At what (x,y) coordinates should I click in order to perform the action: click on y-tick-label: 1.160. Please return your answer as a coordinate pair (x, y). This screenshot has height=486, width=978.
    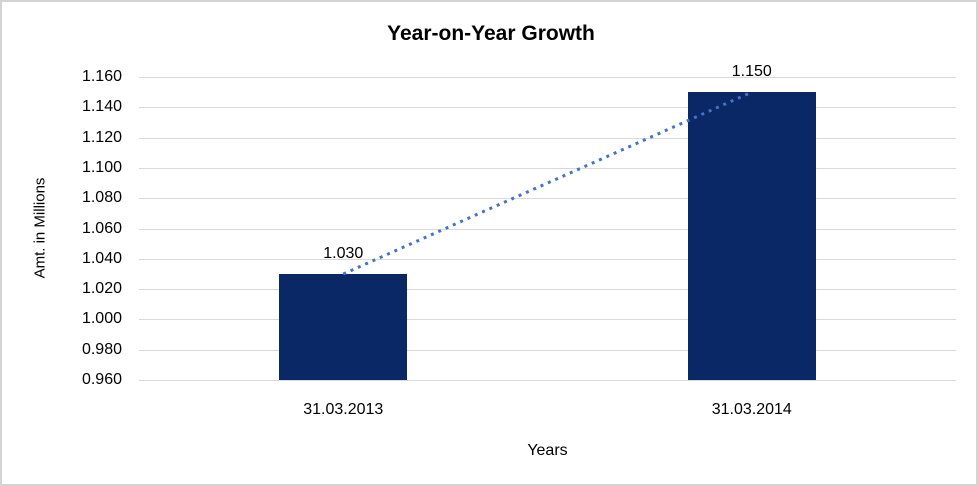
    Looking at the image, I should click on (101, 76).